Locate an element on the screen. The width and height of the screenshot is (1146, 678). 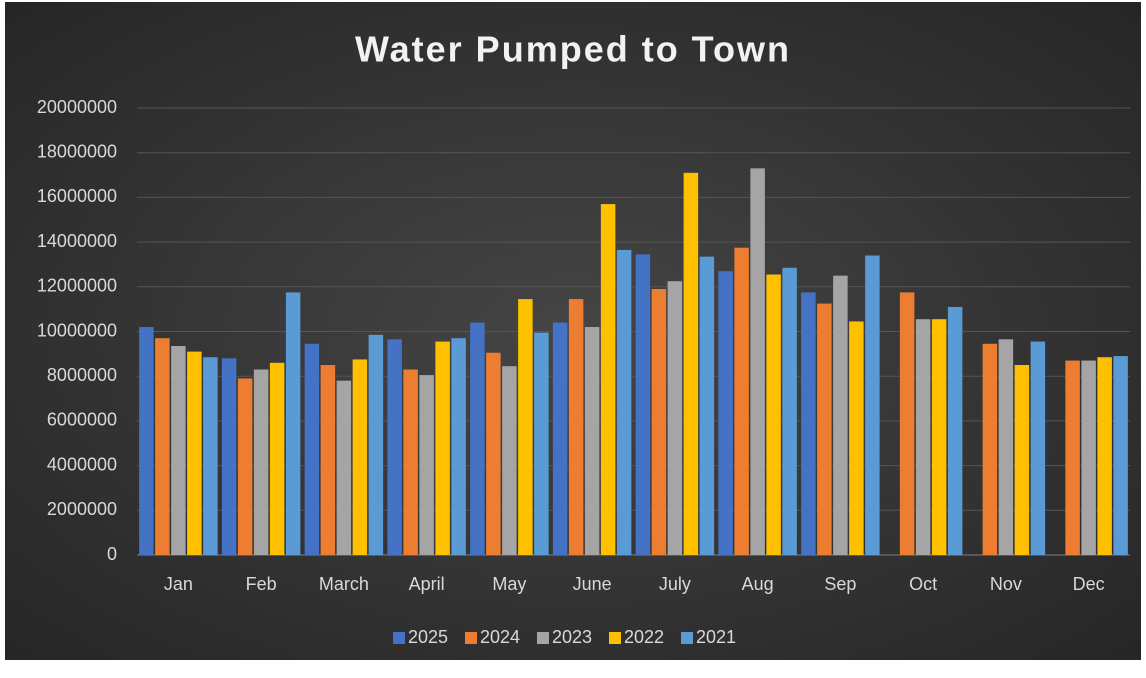
y-tick-label: 8000000 is located at coordinates (82, 375).